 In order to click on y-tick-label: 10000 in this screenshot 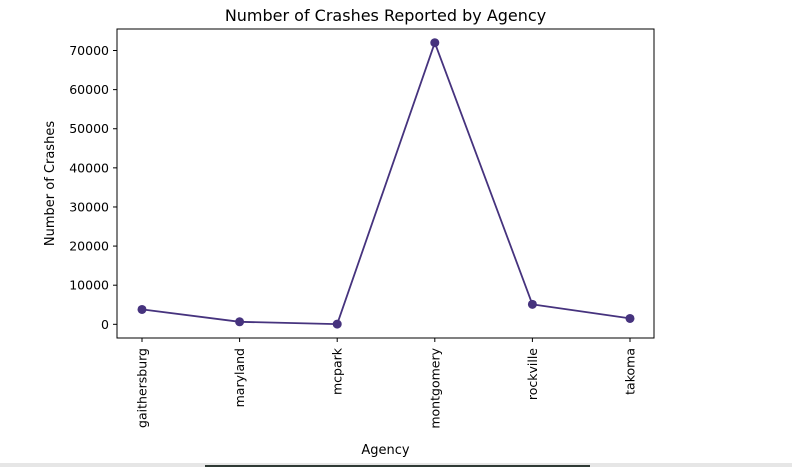, I will do `click(89, 285)`.